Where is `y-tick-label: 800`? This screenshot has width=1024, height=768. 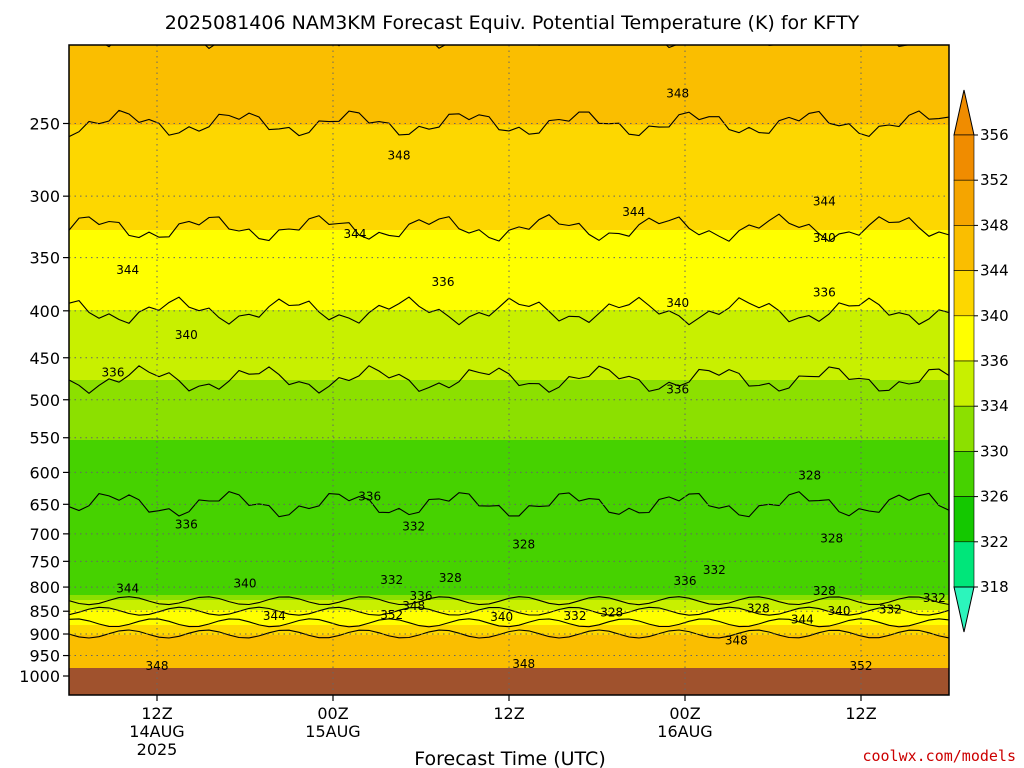 y-tick-label: 800 is located at coordinates (44, 587).